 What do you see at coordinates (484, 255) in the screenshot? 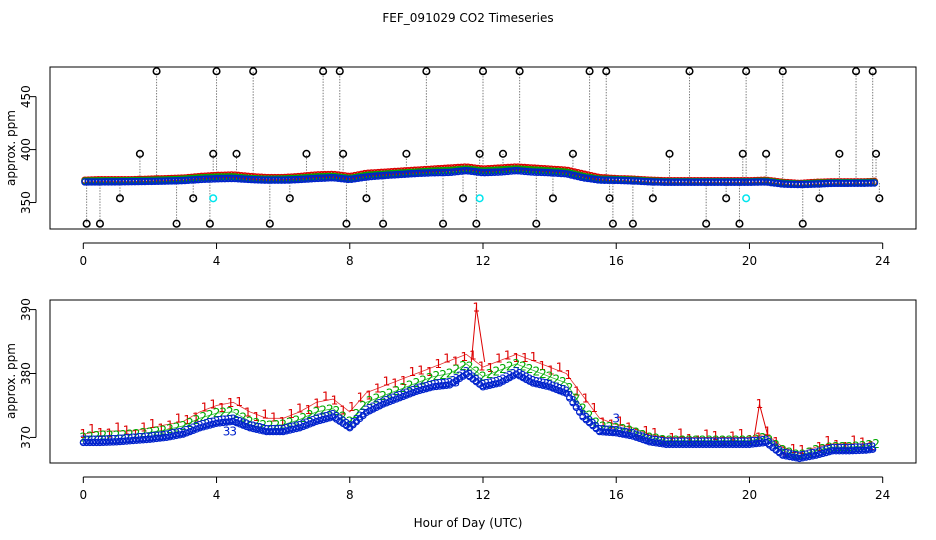
I see `top-x-axis: 0 4 8 12 16 20 24` at bounding box center [484, 255].